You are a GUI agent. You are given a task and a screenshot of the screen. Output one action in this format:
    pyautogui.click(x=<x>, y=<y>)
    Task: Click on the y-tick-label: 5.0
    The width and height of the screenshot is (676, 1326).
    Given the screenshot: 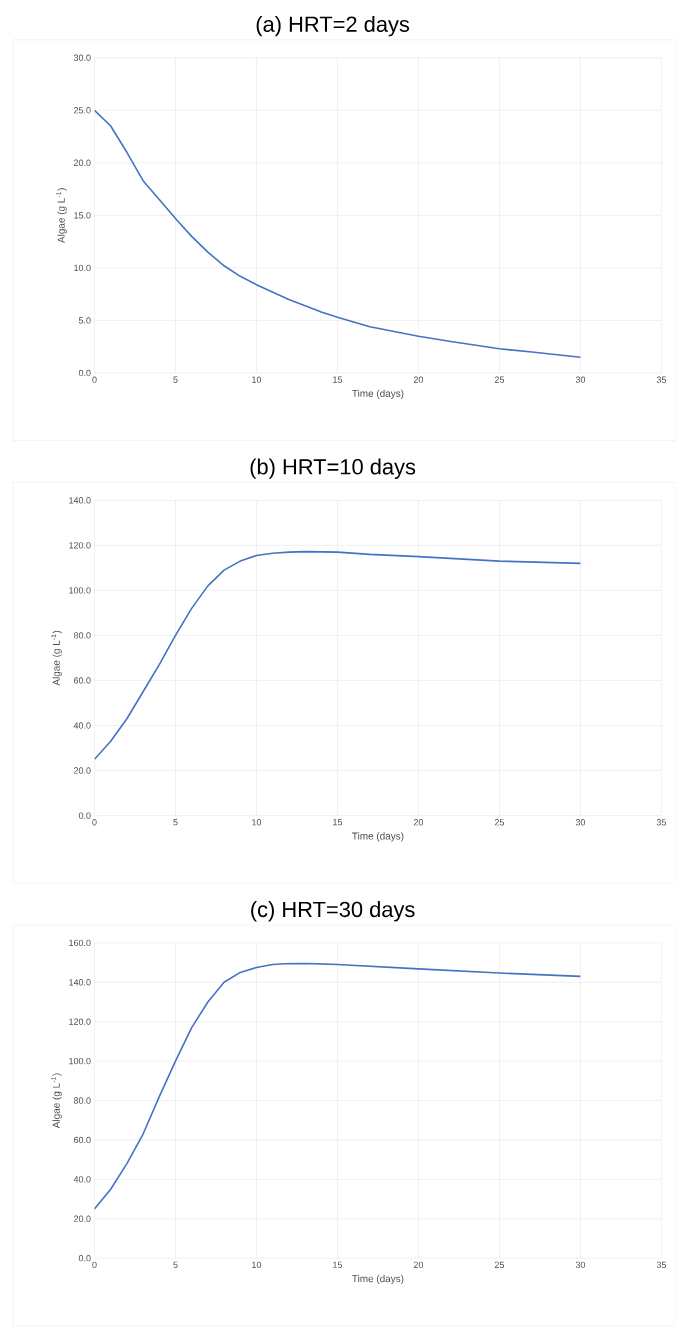 What is the action you would take?
    pyautogui.click(x=85, y=320)
    